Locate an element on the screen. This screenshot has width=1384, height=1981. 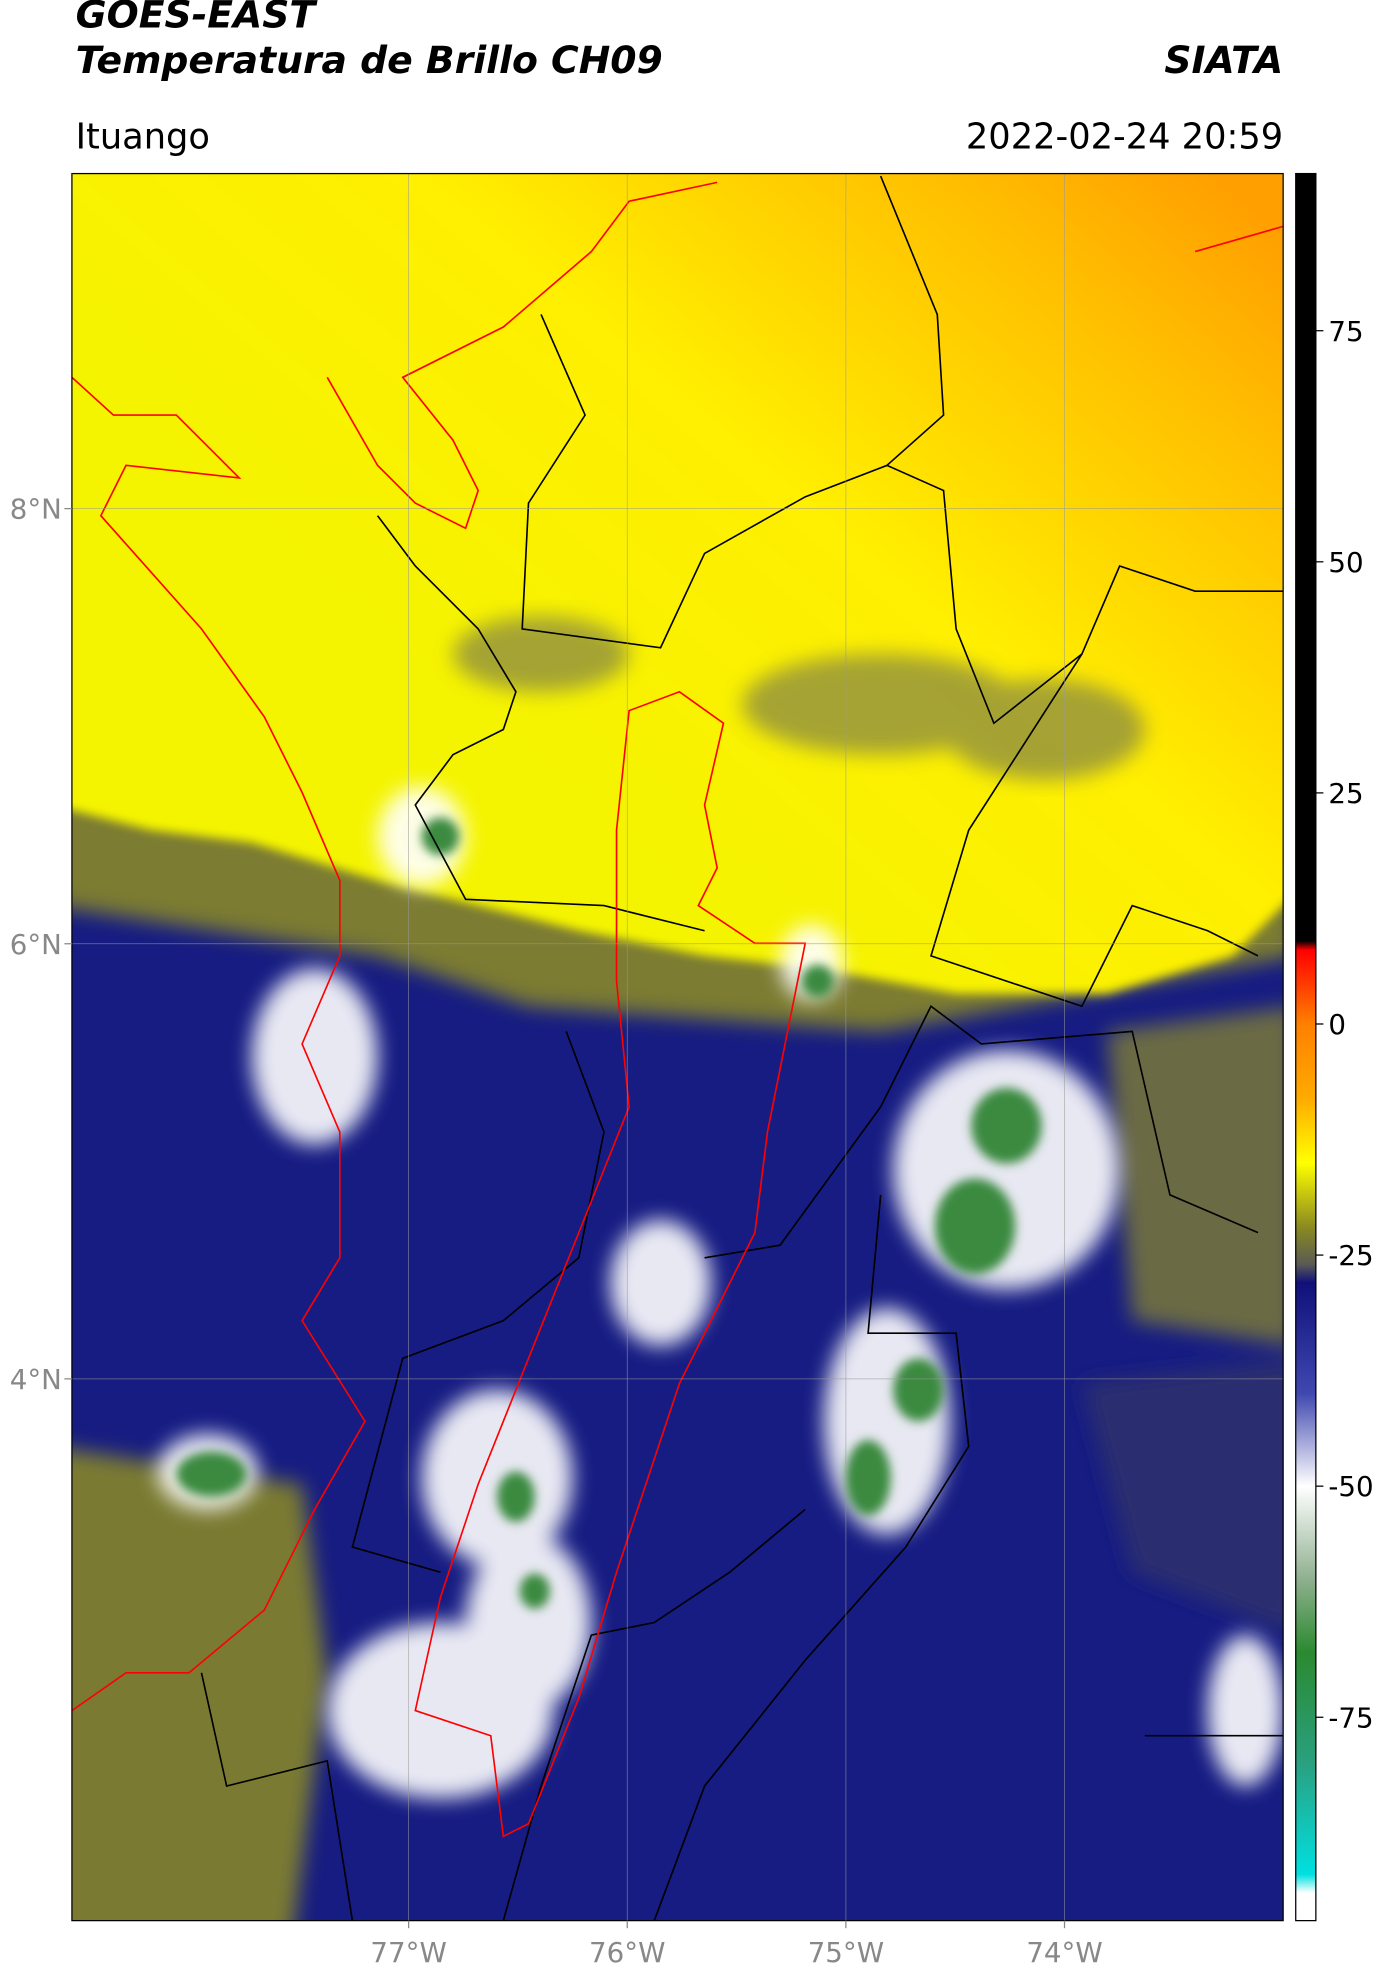
x-tick-label: 76°W is located at coordinates (627, 1952).